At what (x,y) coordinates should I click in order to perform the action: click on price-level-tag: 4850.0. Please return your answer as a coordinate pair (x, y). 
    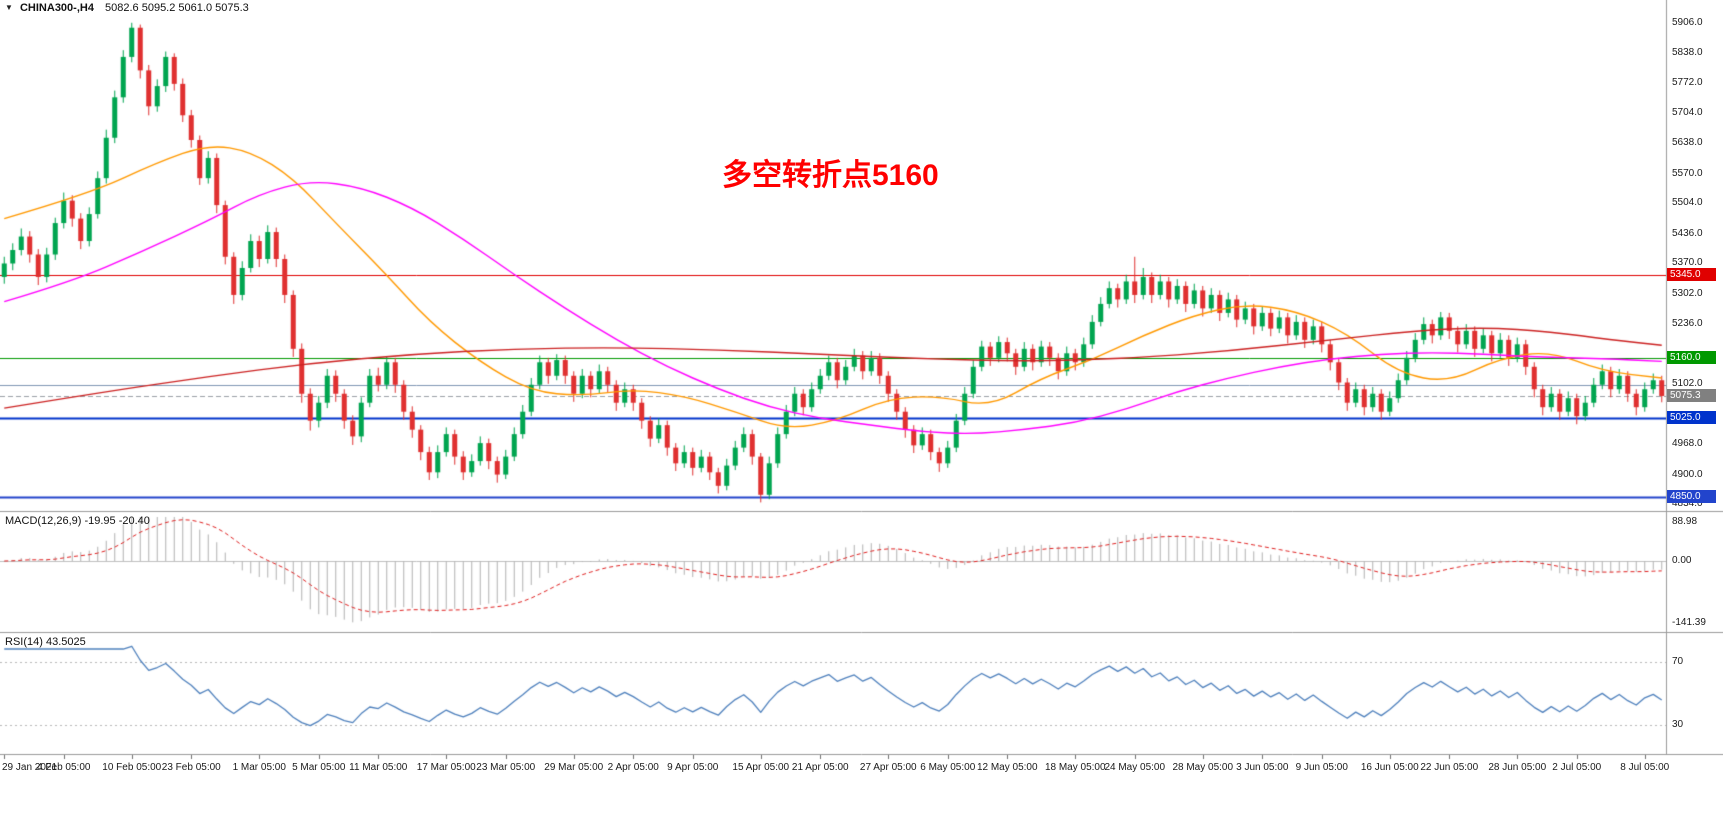
    Looking at the image, I should click on (1691, 497).